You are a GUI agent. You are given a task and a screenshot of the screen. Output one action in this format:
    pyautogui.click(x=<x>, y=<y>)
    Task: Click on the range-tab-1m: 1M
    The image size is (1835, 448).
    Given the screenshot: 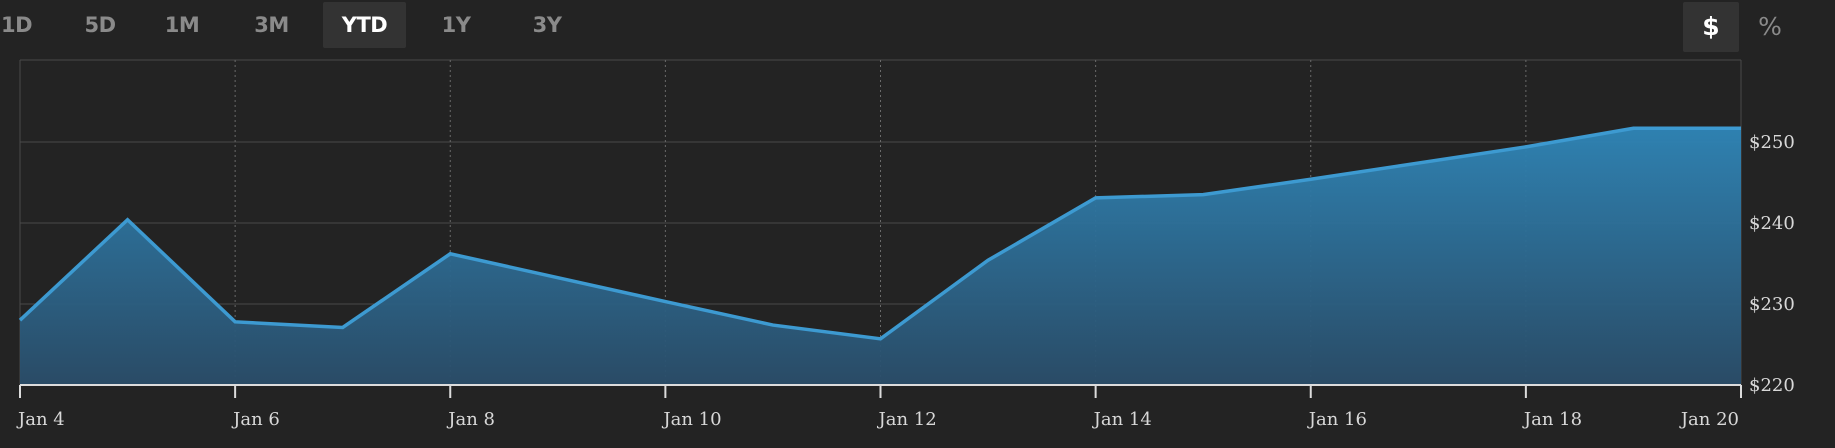 What is the action you would take?
    pyautogui.click(x=182, y=25)
    